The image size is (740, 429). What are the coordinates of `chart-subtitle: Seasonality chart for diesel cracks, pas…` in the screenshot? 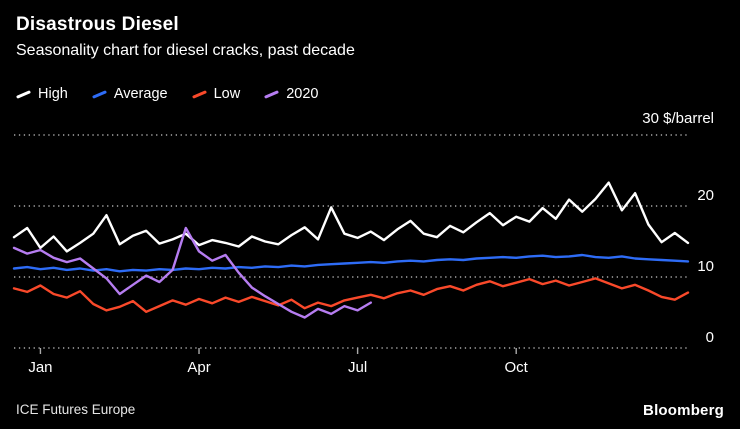 It's located at (185, 50).